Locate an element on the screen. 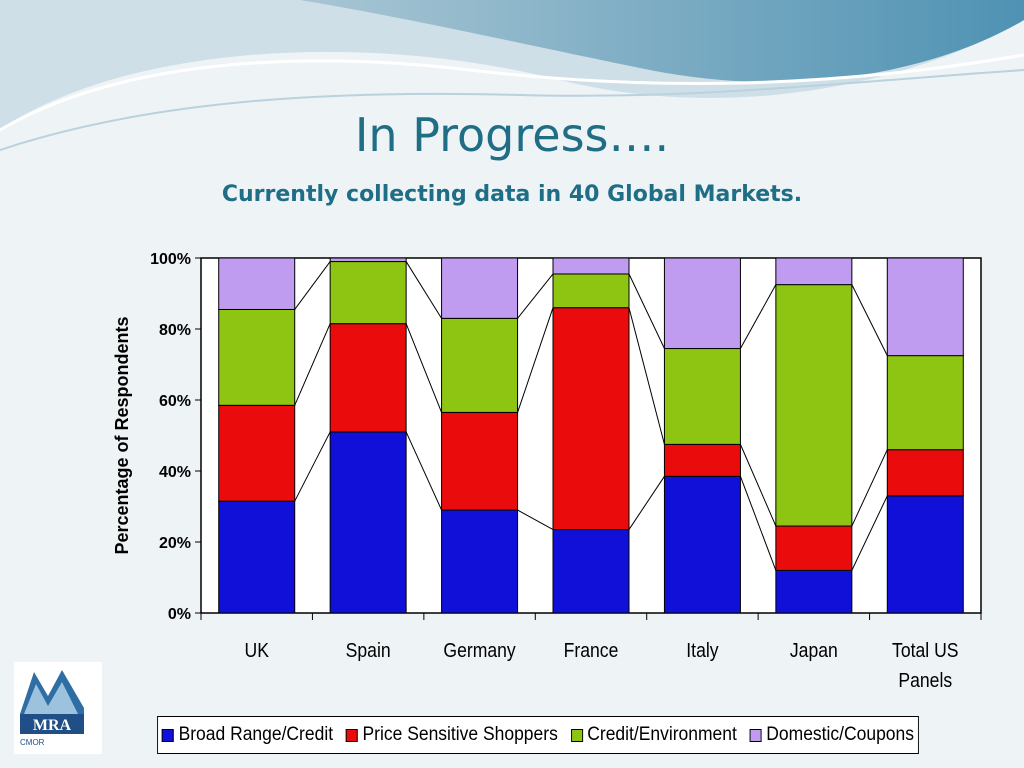 The image size is (1024, 768). svg-text: CMOR is located at coordinates (32, 742).